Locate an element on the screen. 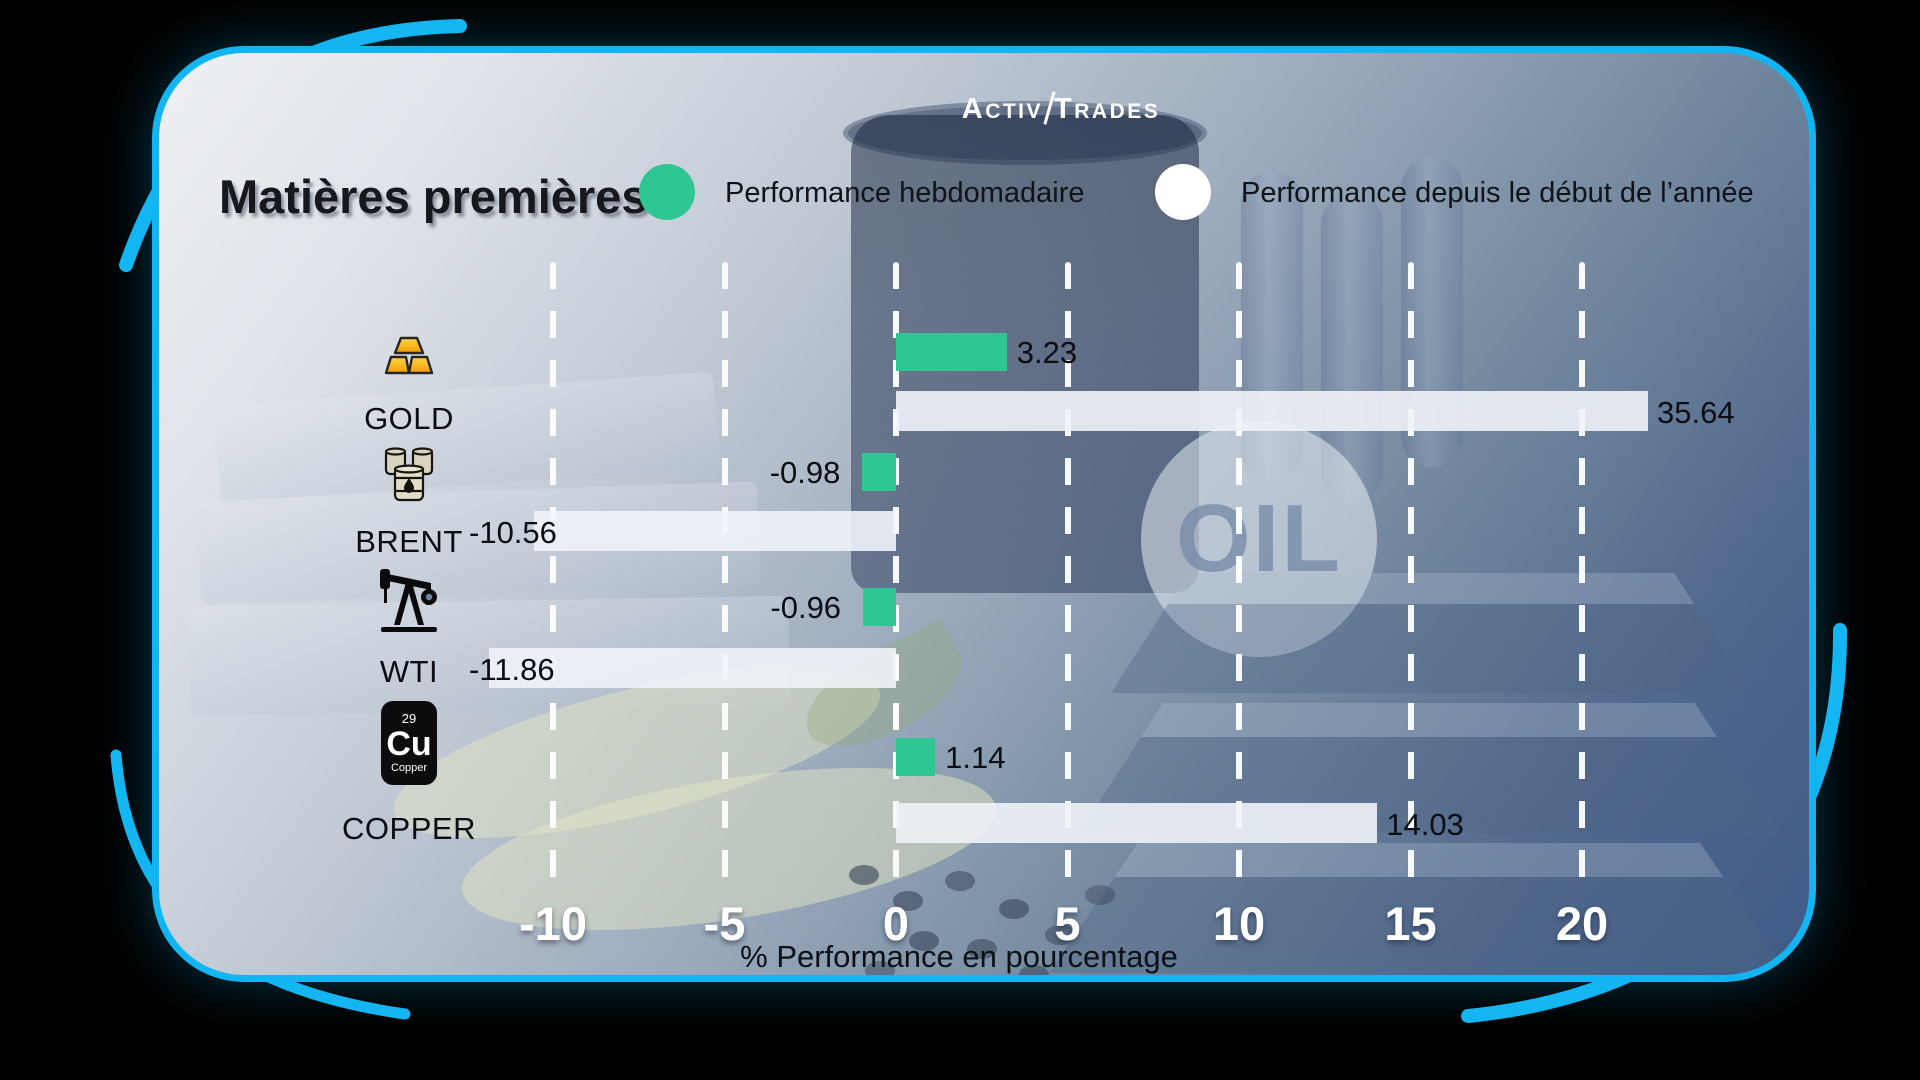  value-weekly-copper: 1.14 is located at coordinates (975, 757).